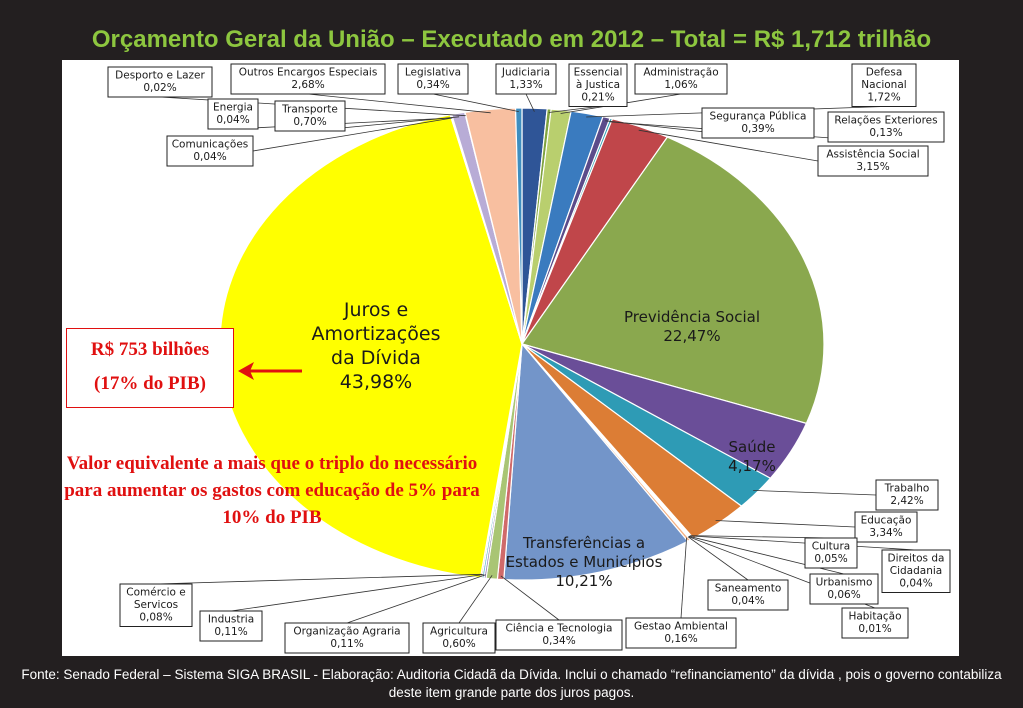 This screenshot has width=1023, height=708. Describe the element at coordinates (150, 368) in the screenshot. I see `debt-callout-box: R$ 753 bilhões (17% do PIB)` at that location.